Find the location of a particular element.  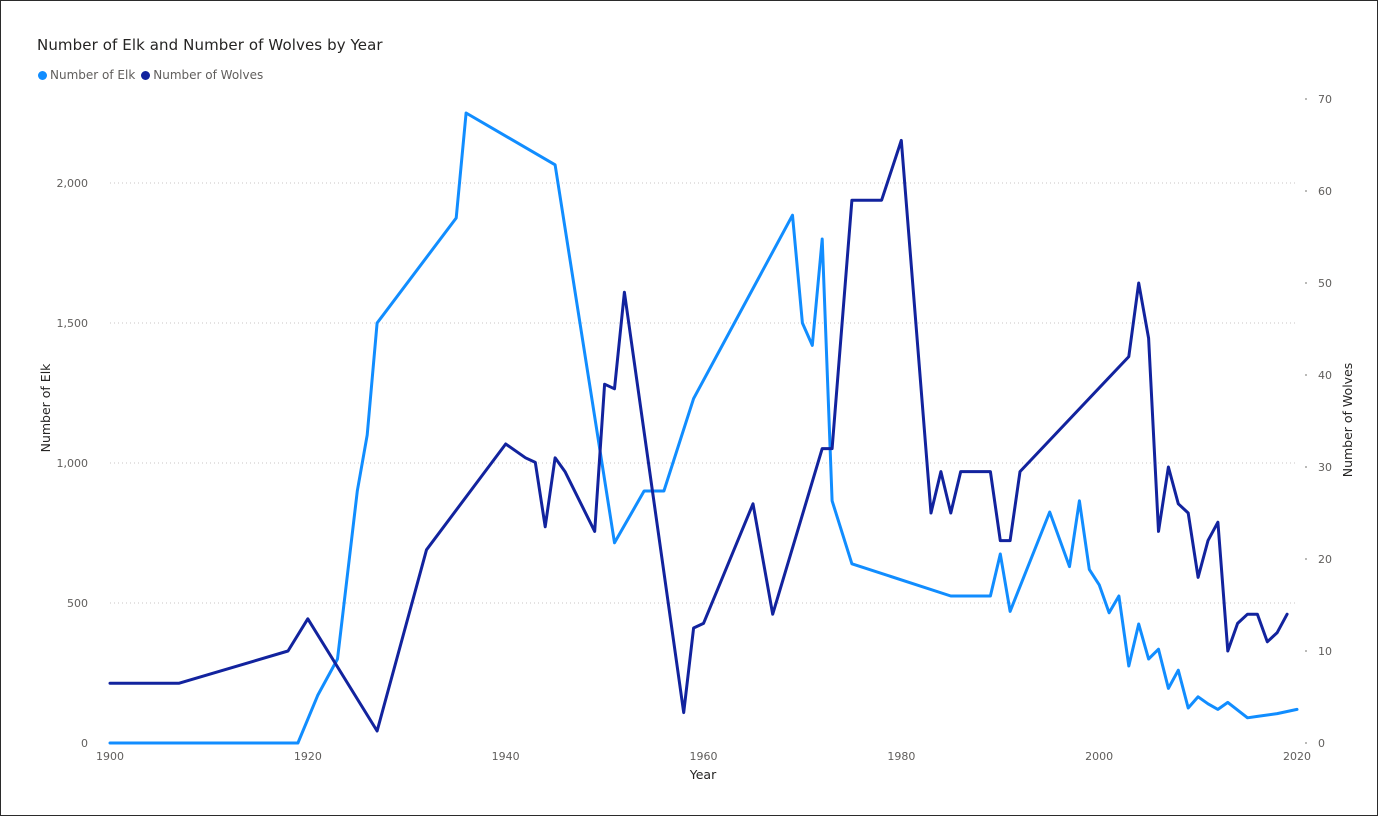

chart-legend: Number of Elk Number of Wolves is located at coordinates (153, 75).